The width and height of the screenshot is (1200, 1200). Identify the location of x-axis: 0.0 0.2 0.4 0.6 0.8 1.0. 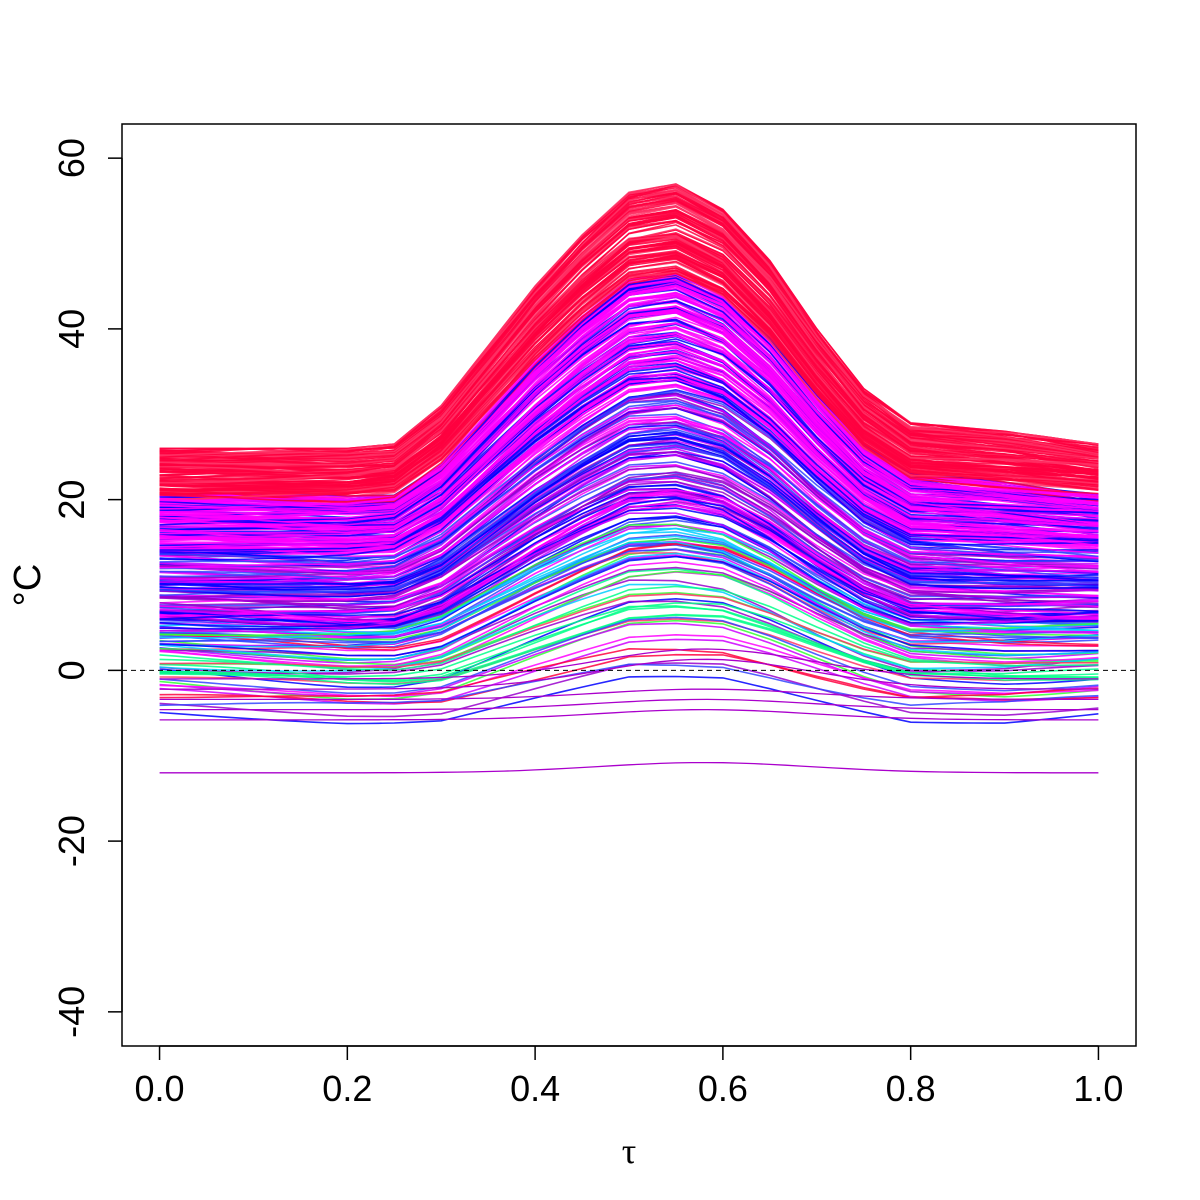
(629, 1077).